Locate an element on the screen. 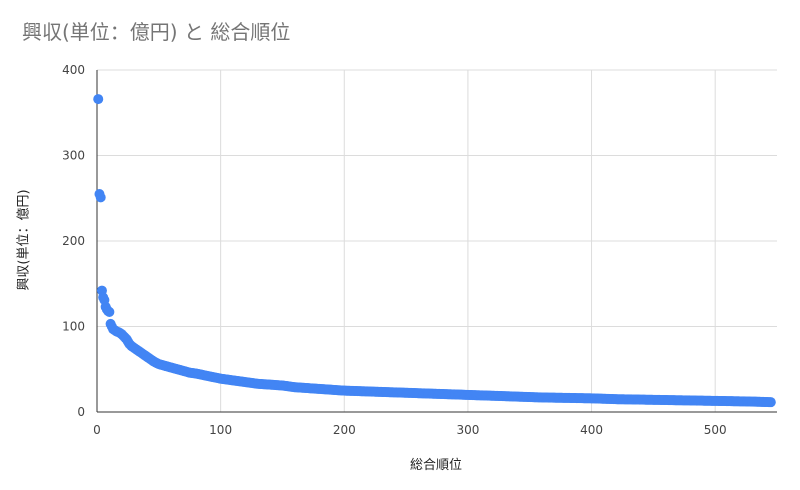 This screenshot has width=800, height=490. x-tick-label: 0 is located at coordinates (97, 430).